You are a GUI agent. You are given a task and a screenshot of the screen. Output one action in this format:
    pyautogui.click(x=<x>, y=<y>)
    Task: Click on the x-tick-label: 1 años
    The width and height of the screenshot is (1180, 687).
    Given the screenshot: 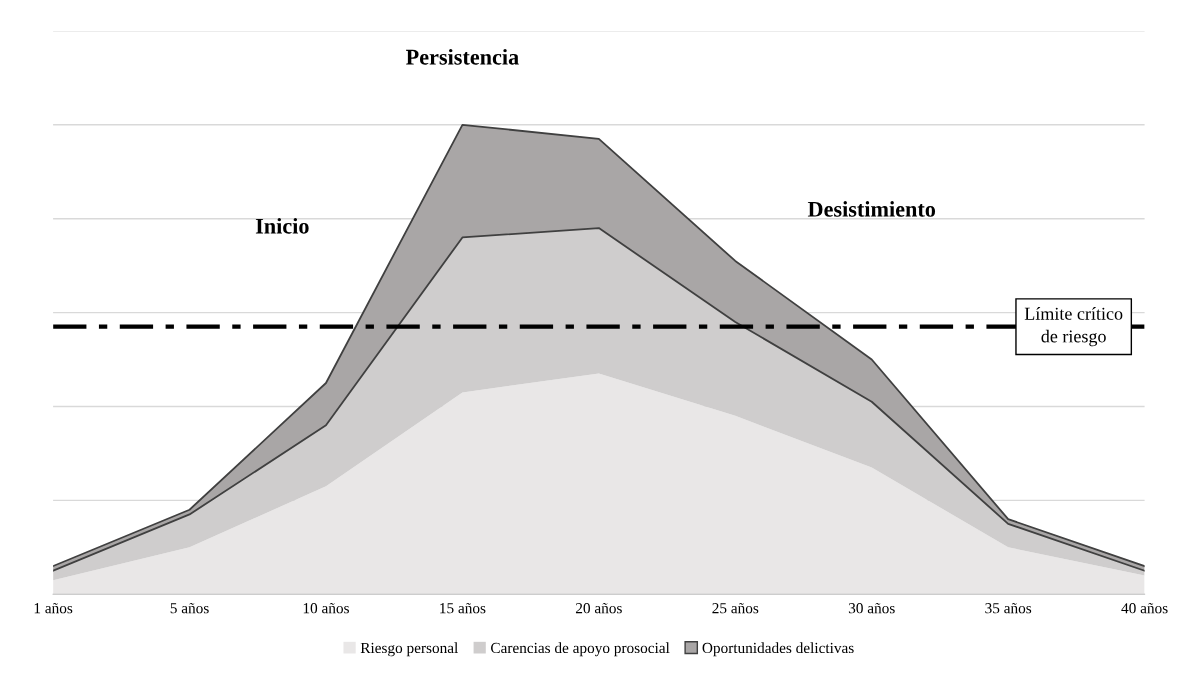 What is the action you would take?
    pyautogui.click(x=53, y=608)
    